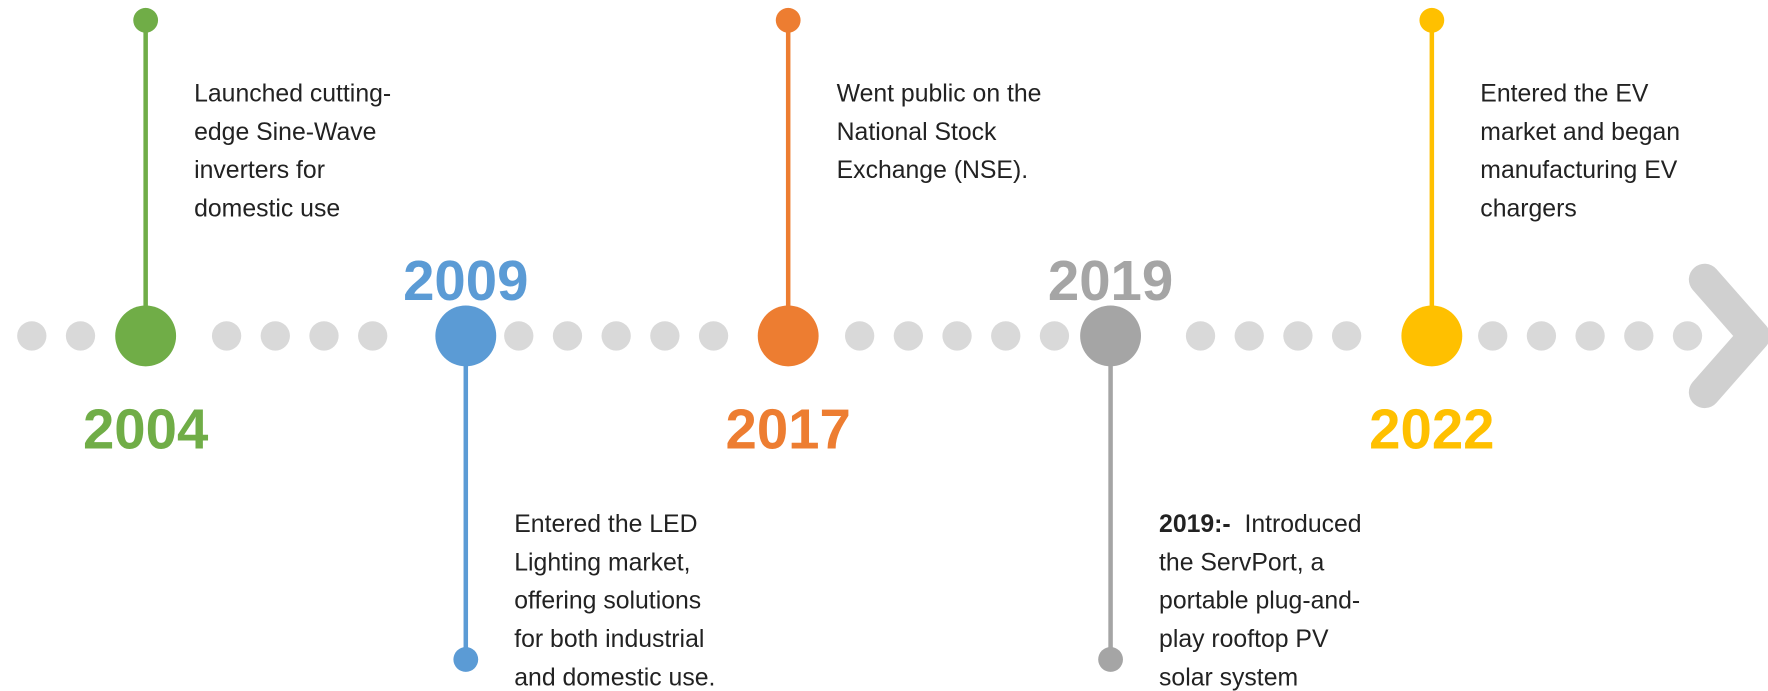  I want to click on description-line: chargers, so click(1528, 208).